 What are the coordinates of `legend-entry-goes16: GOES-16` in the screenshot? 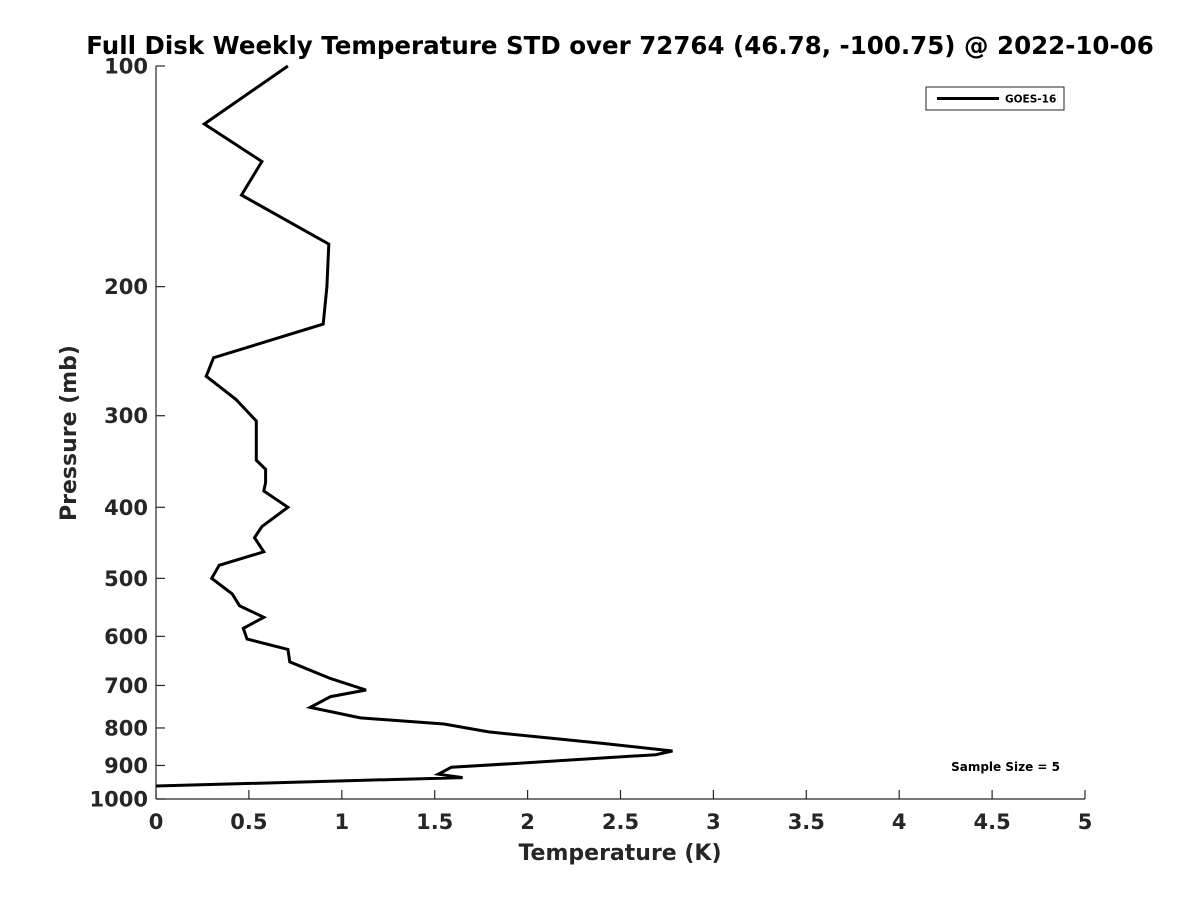 It's located at (1030, 100).